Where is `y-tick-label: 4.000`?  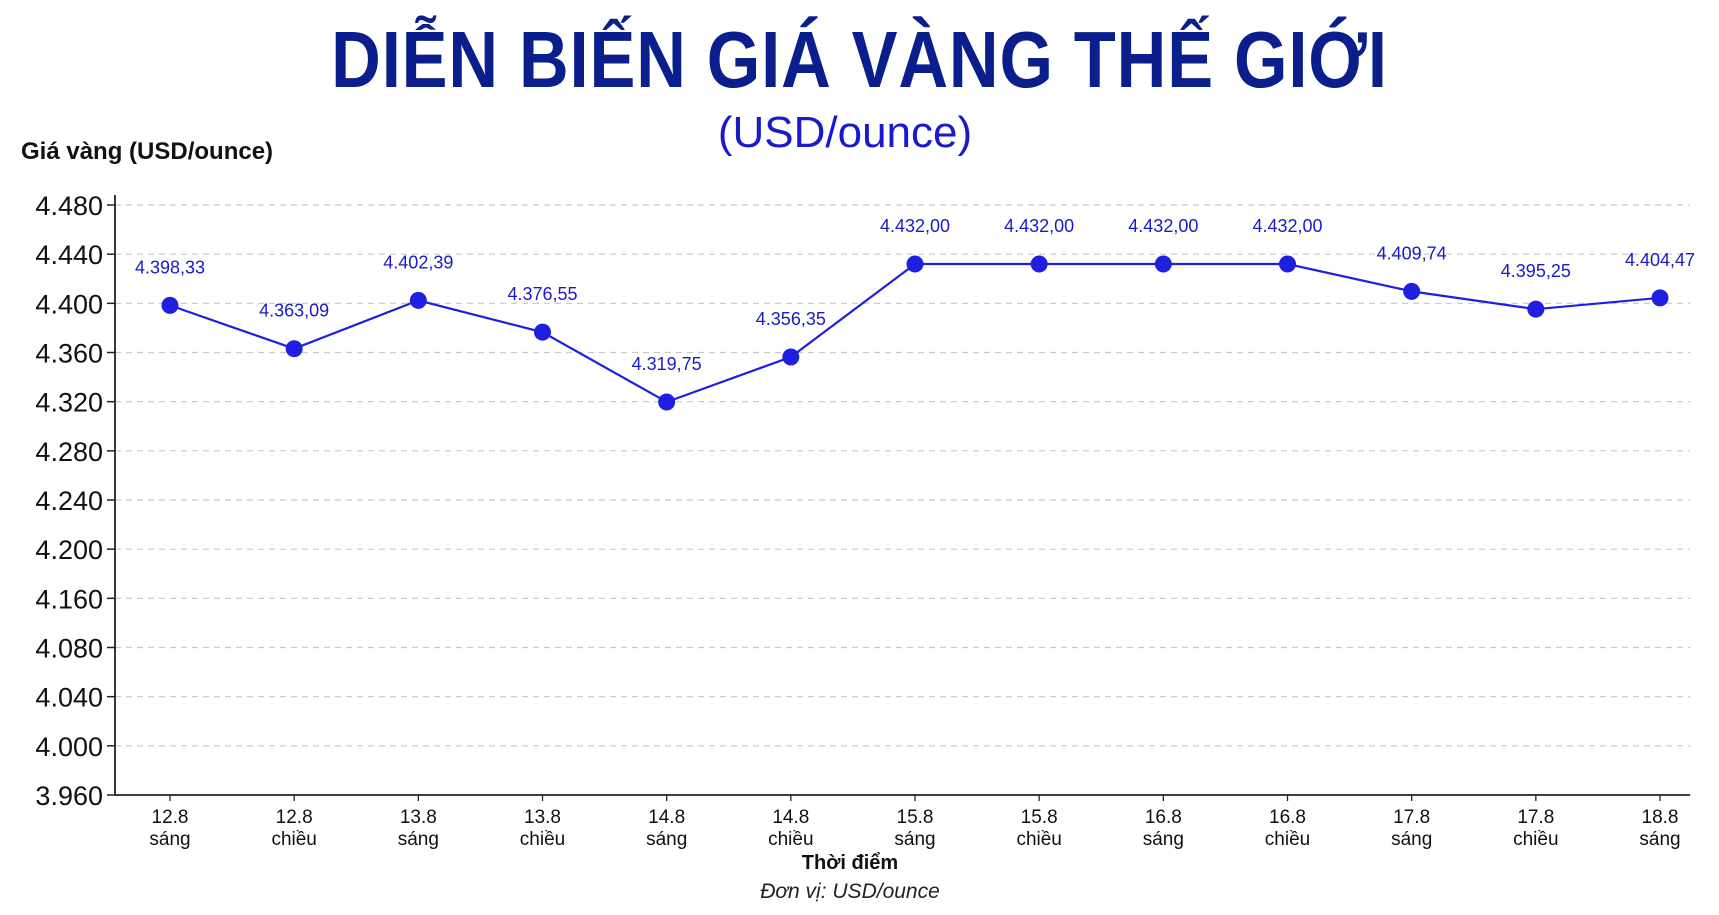
y-tick-label: 4.000 is located at coordinates (69, 747).